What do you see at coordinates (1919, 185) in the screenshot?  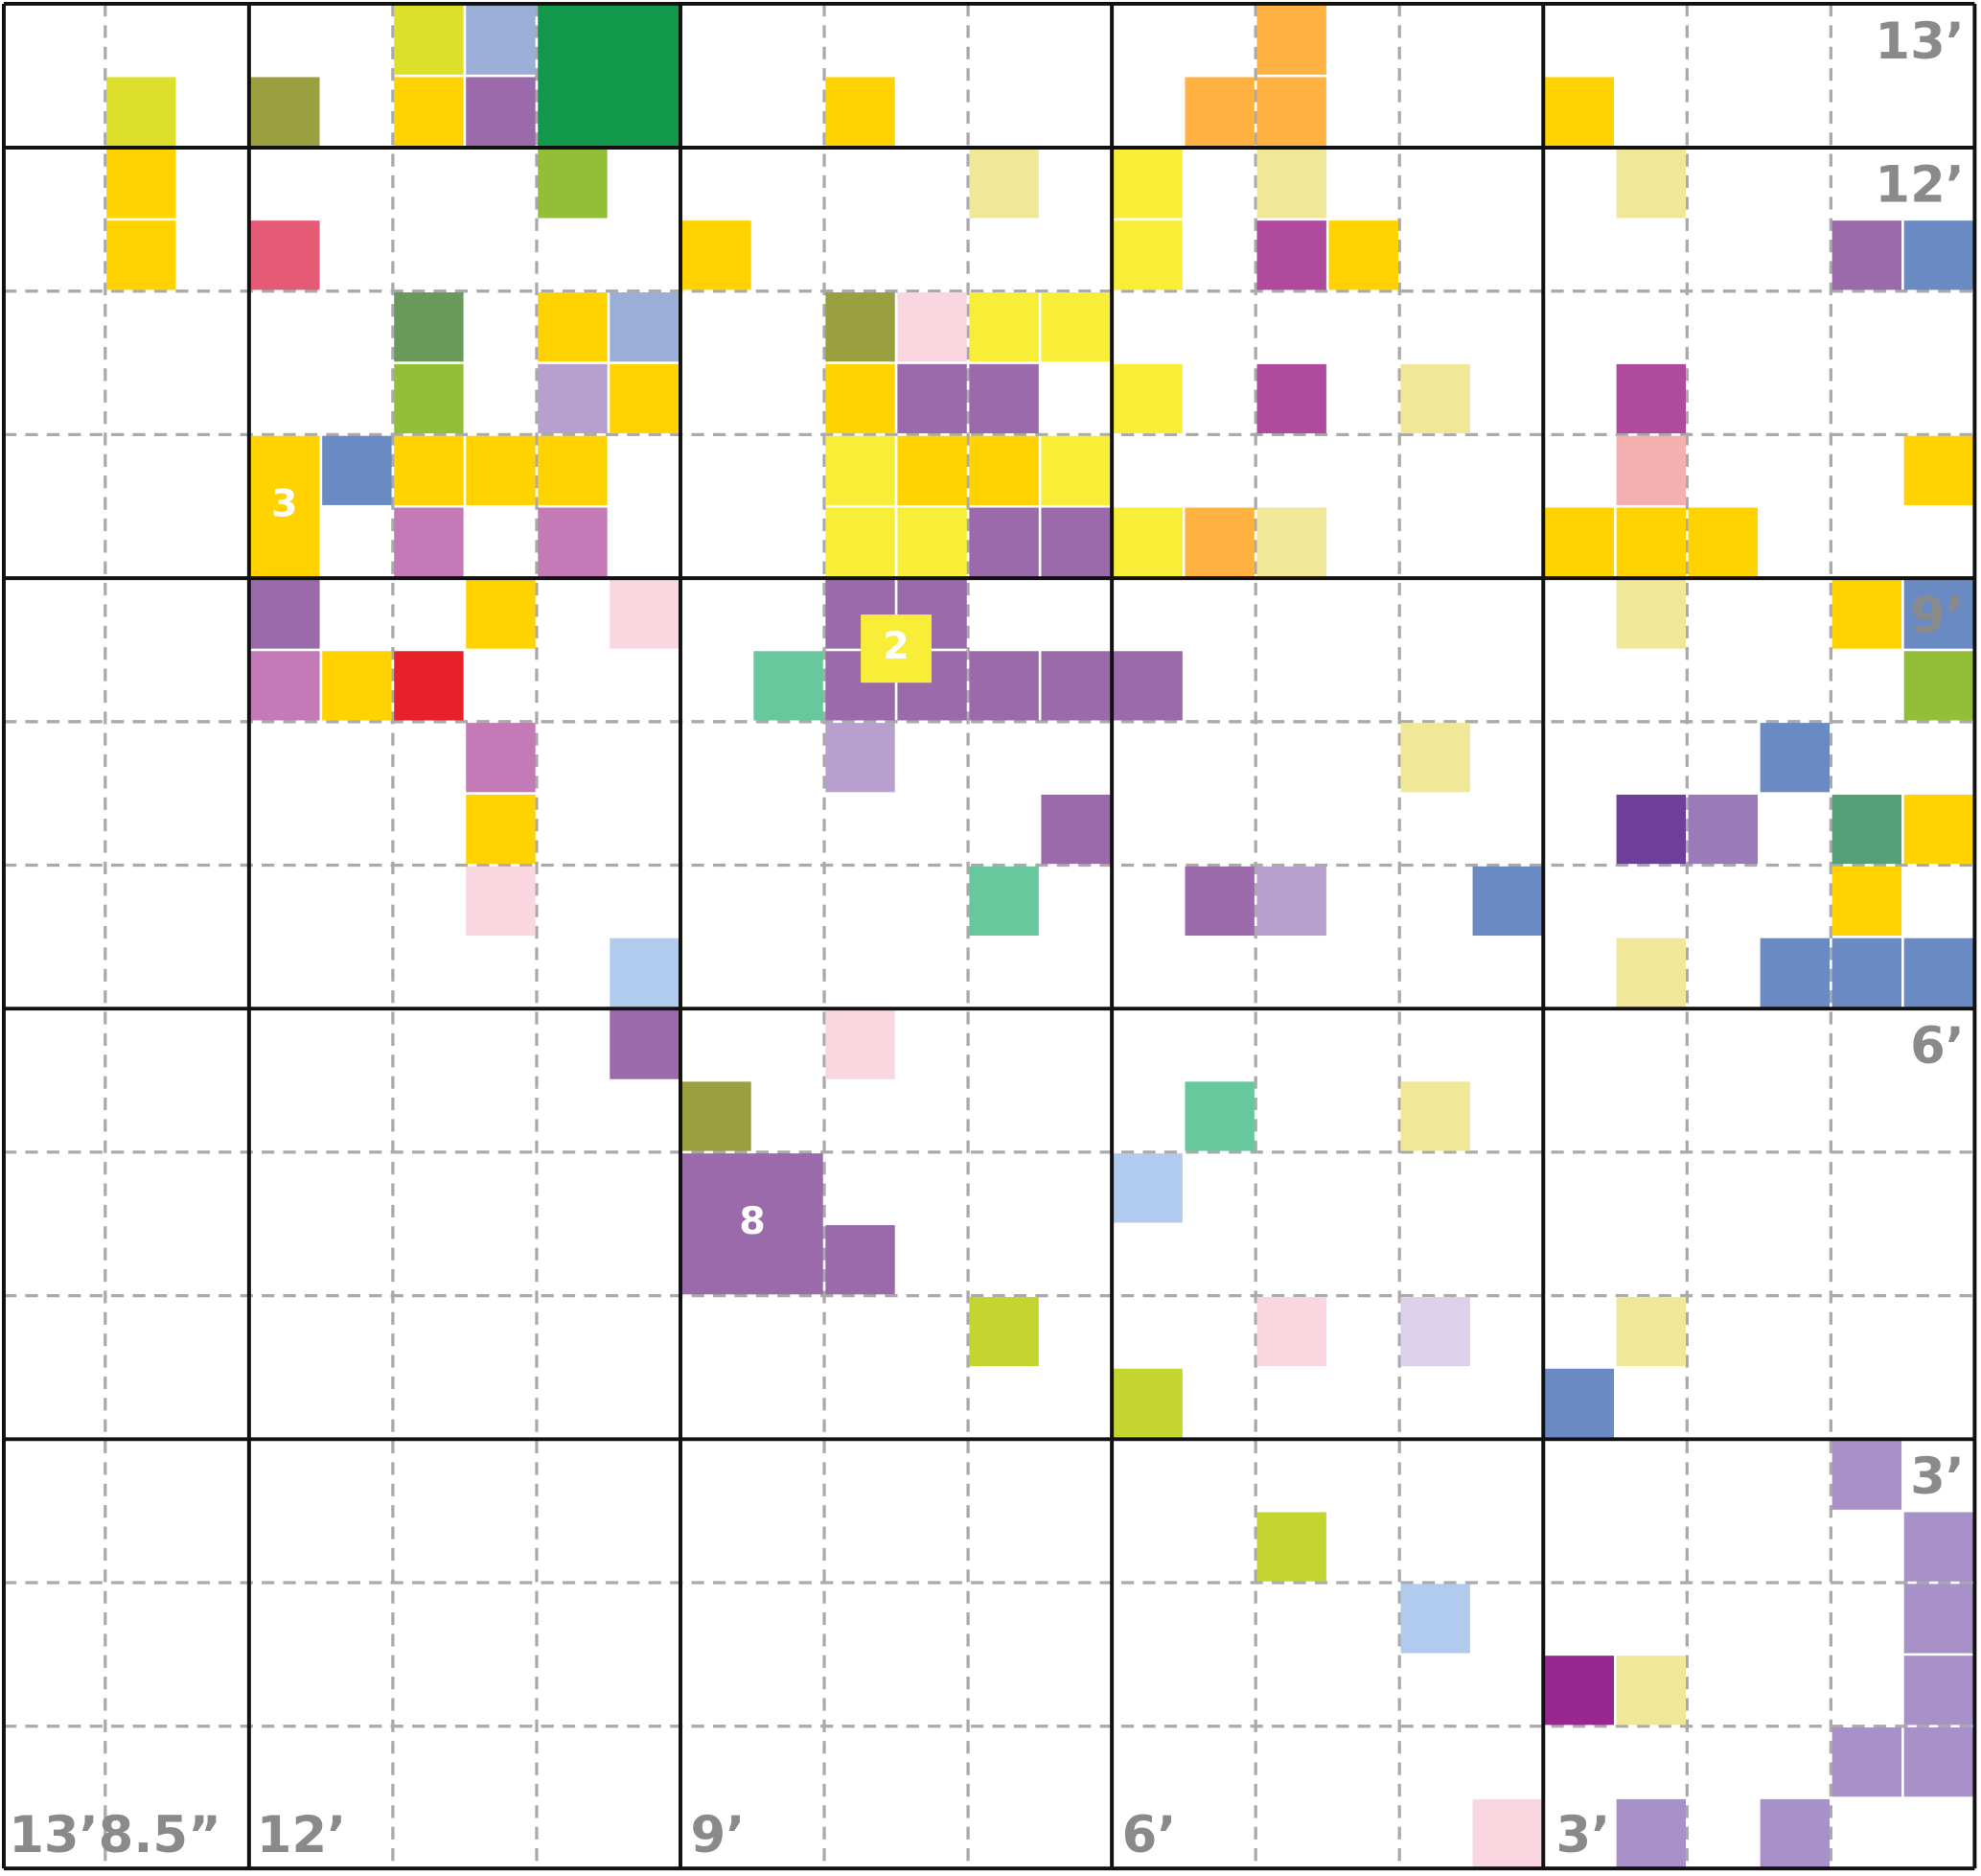 I see `dimension-label: 12’` at bounding box center [1919, 185].